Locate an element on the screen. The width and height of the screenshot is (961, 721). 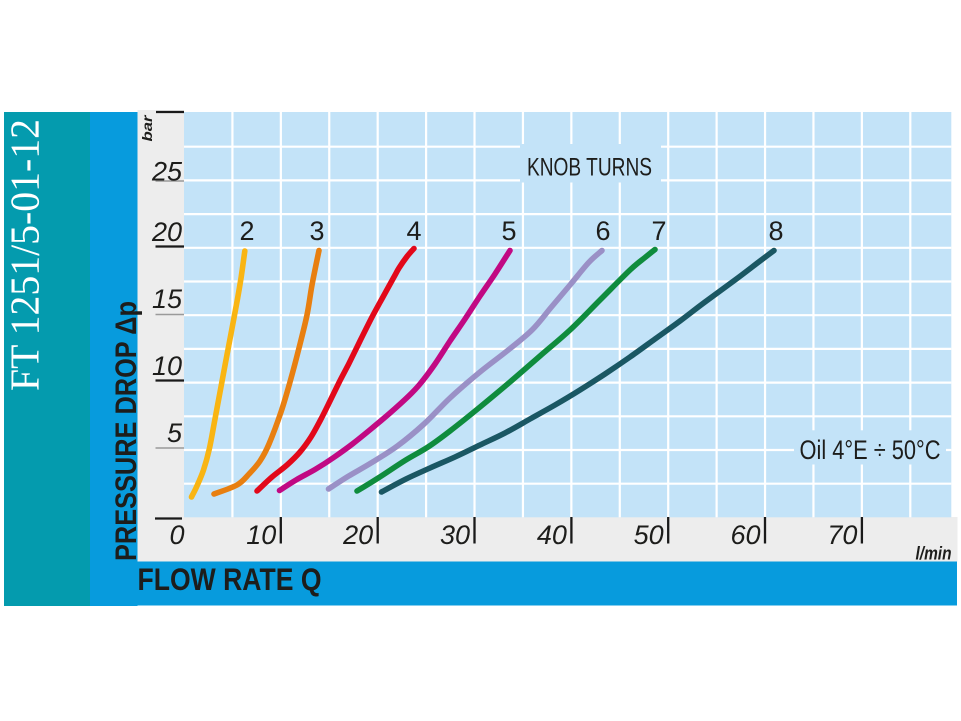
svg-text: PRESSURE DROP Δp is located at coordinates (126, 431).